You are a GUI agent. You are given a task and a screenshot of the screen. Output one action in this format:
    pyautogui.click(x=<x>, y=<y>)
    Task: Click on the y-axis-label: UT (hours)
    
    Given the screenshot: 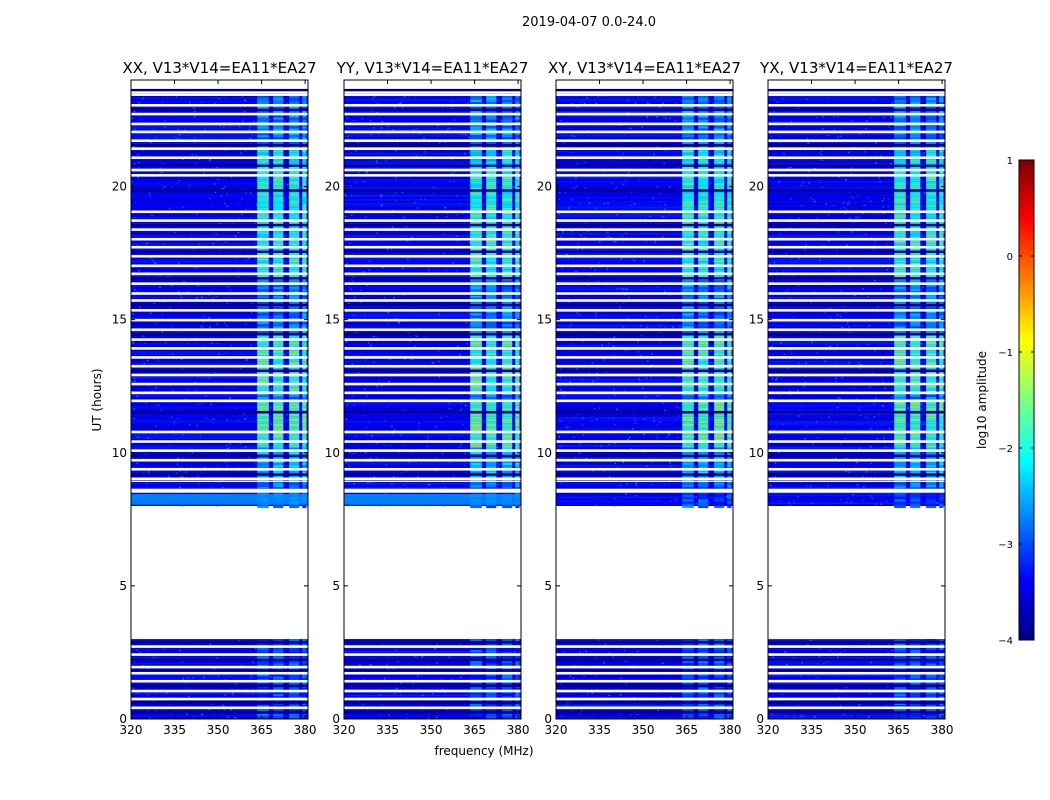 What is the action you would take?
    pyautogui.click(x=97, y=399)
    